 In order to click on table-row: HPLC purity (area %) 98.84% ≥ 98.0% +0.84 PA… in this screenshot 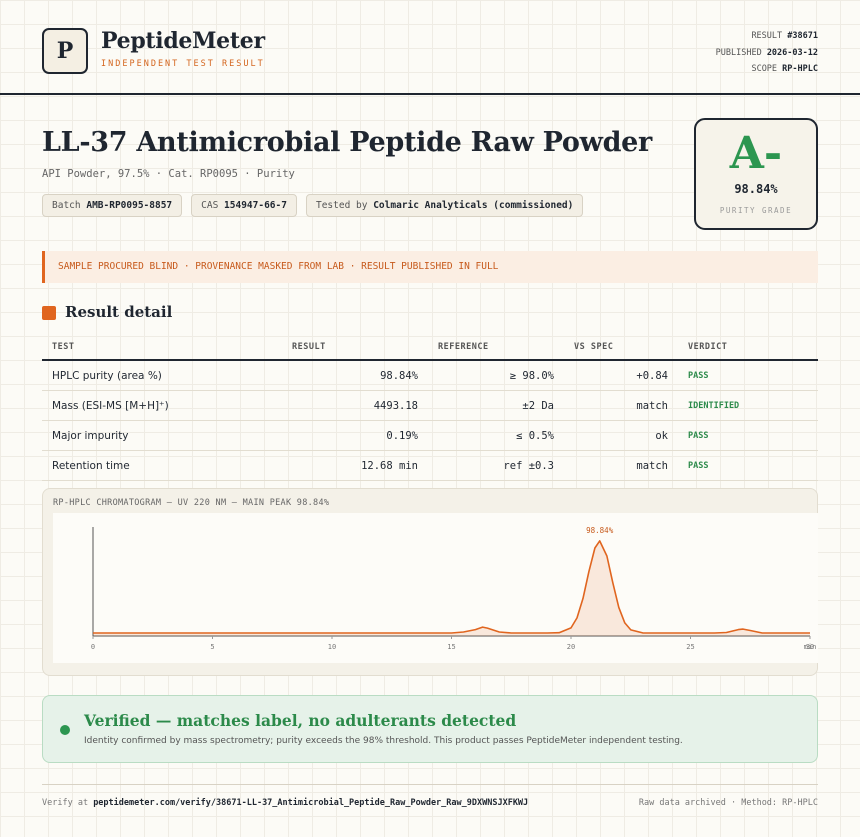, I will do `click(430, 375)`.